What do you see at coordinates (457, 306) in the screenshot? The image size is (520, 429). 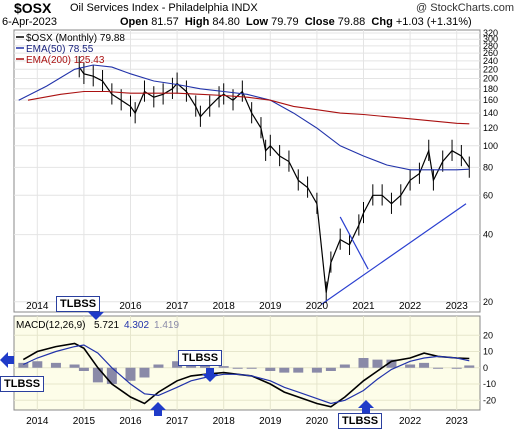 I see `price-x-tick: 2023` at bounding box center [457, 306].